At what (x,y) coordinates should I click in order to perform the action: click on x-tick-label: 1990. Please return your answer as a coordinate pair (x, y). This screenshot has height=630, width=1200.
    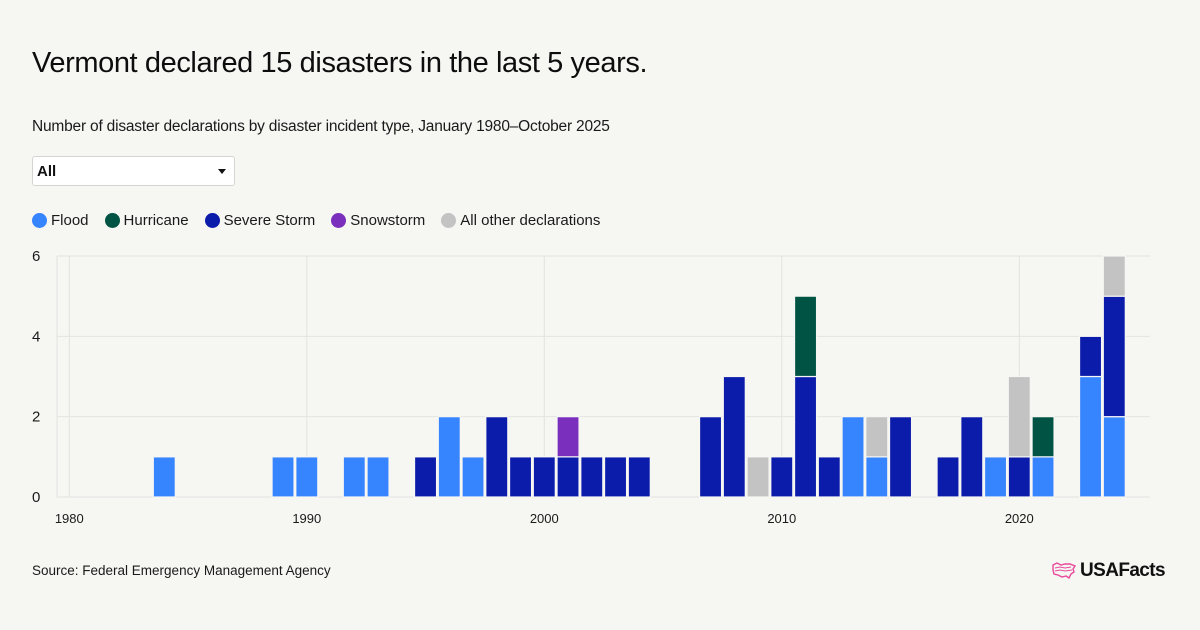
    Looking at the image, I should click on (306, 518).